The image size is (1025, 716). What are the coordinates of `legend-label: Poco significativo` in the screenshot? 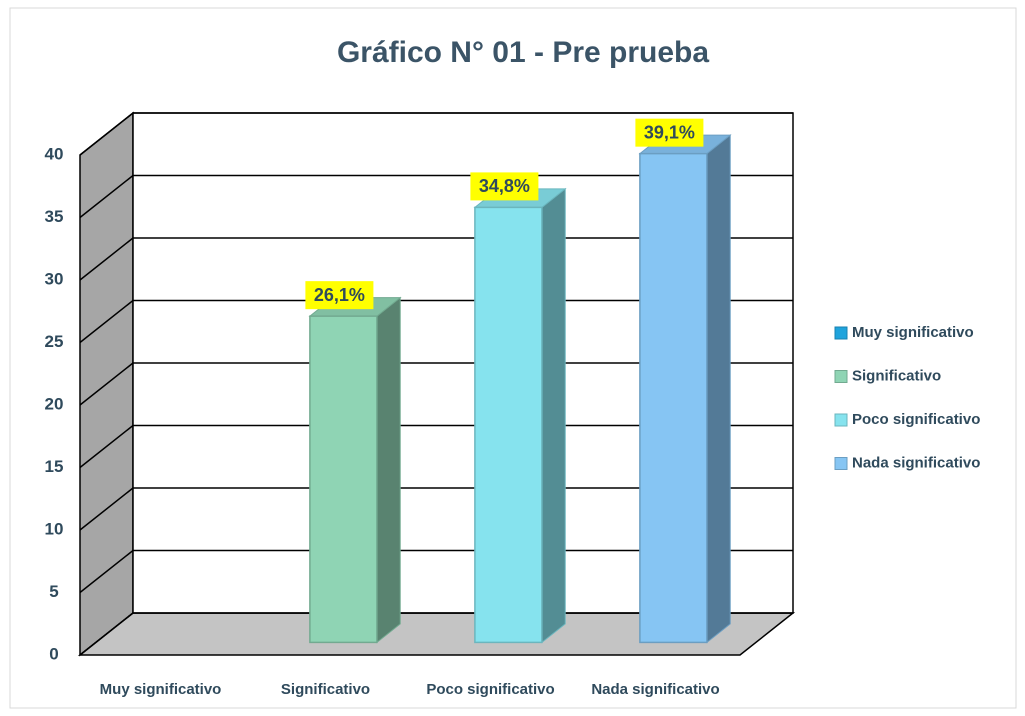 It's located at (916, 419).